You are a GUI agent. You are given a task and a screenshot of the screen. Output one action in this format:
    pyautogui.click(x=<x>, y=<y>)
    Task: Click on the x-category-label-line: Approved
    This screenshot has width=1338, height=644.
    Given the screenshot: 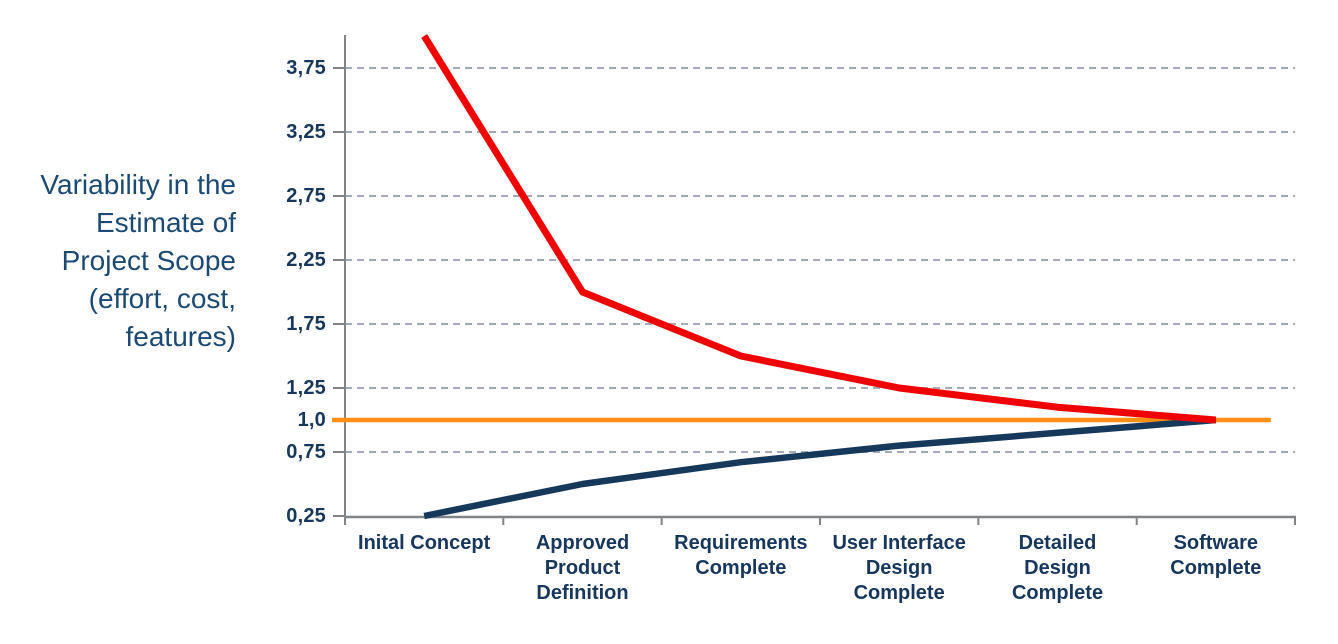 What is the action you would take?
    pyautogui.click(x=582, y=543)
    